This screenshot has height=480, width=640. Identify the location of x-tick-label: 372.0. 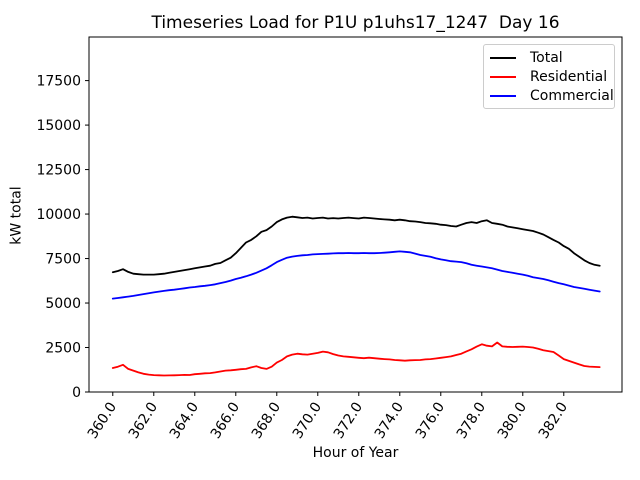
(348, 420).